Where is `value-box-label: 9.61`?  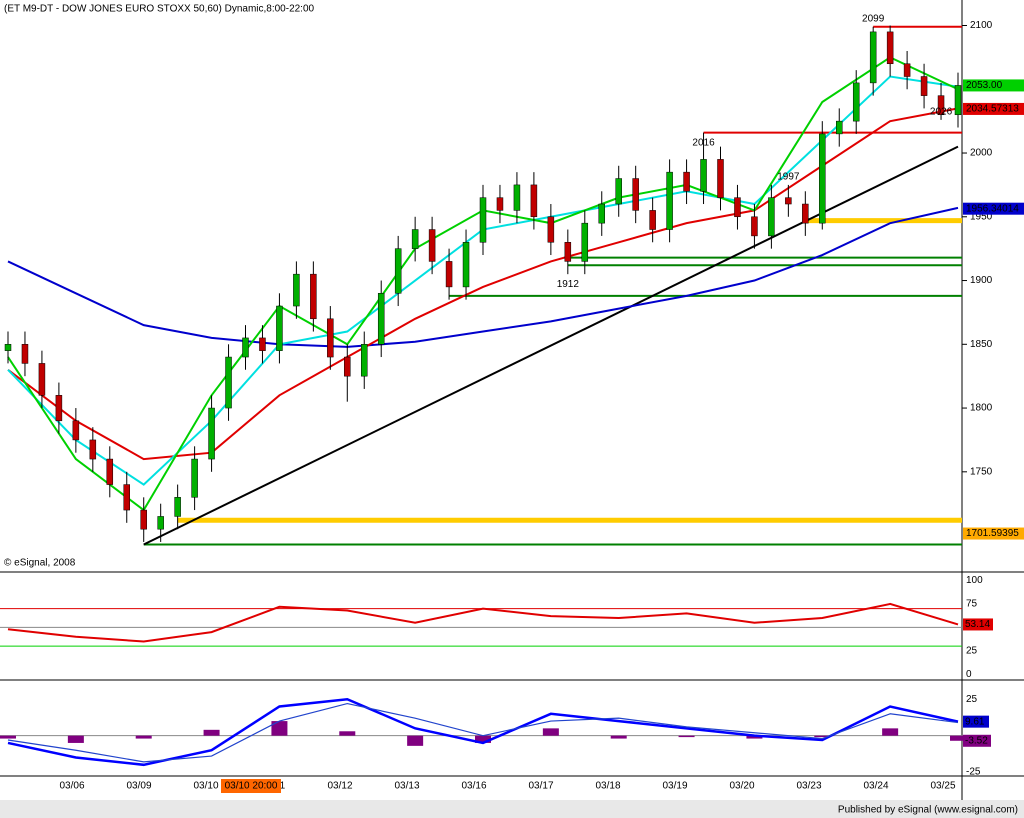
value-box-label: 9.61 is located at coordinates (975, 721).